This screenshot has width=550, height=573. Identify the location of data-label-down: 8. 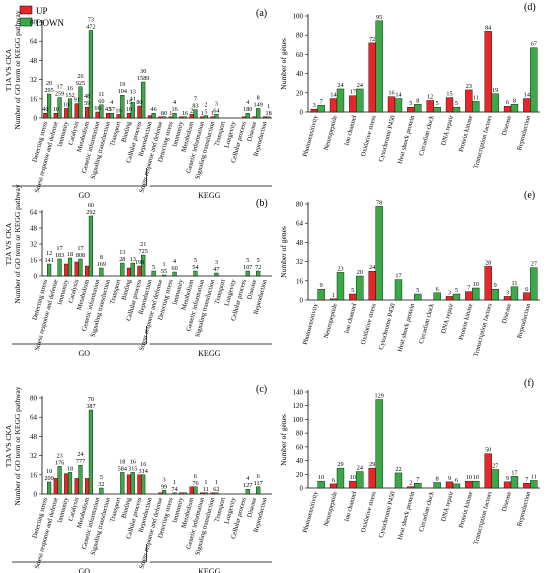
(101, 257).